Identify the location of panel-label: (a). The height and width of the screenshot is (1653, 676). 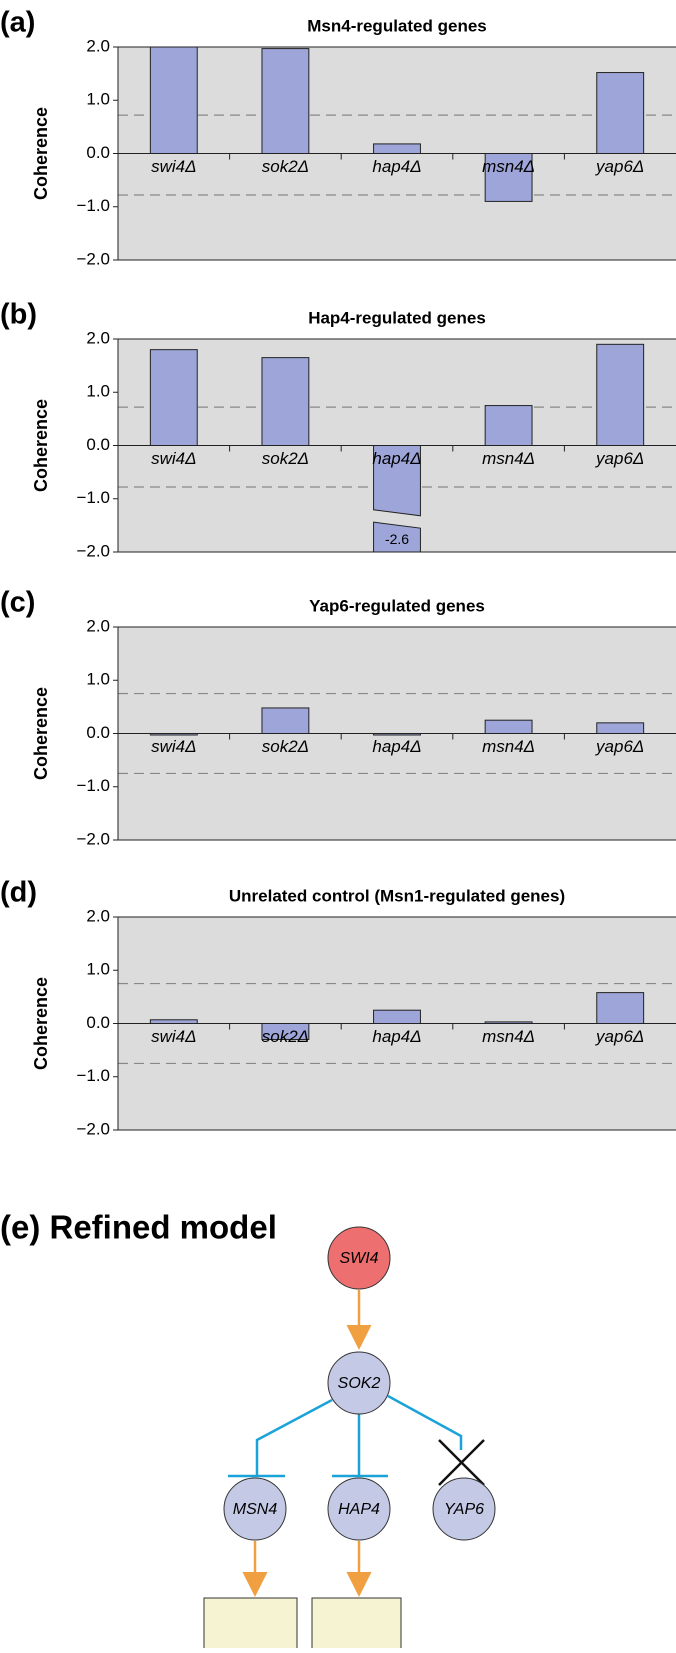
(17, 23).